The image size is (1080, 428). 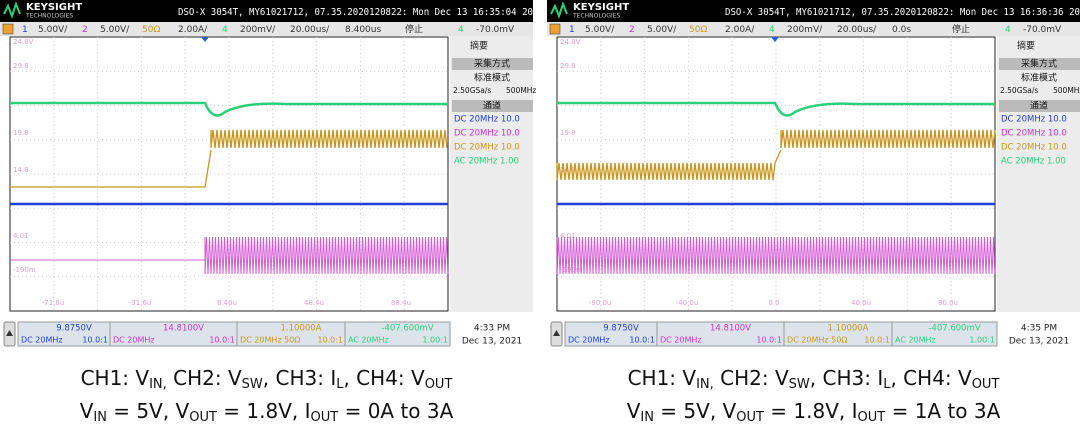 What do you see at coordinates (158, 384) in the screenshot?
I see `caption-subscript: IN,` at bounding box center [158, 384].